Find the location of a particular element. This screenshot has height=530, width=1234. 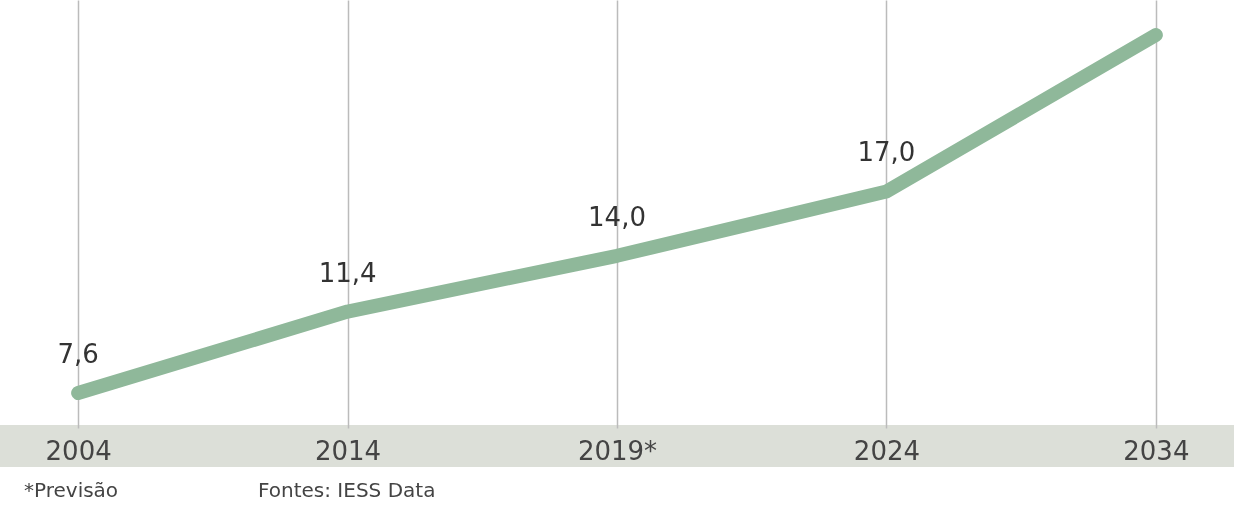

data-label: 7,6 is located at coordinates (78, 354).